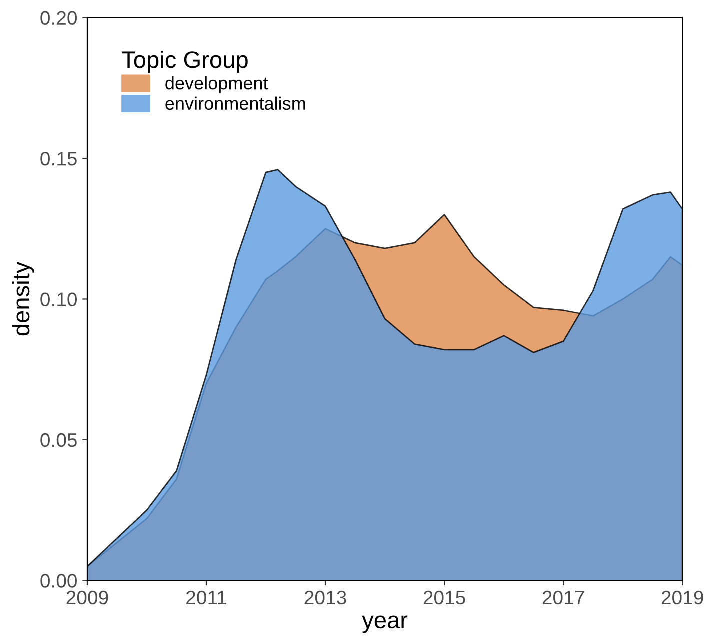 The image size is (717, 636). I want to click on y-tick-label: 0.10, so click(58, 299).